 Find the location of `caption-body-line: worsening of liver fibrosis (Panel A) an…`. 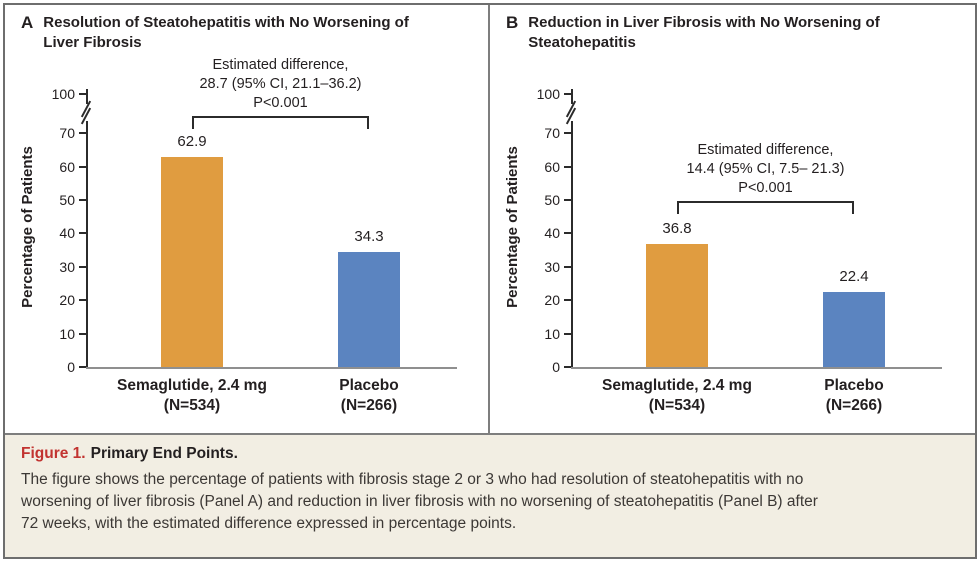

caption-body-line: worsening of liver fibrosis (Panel A) an… is located at coordinates (419, 501).